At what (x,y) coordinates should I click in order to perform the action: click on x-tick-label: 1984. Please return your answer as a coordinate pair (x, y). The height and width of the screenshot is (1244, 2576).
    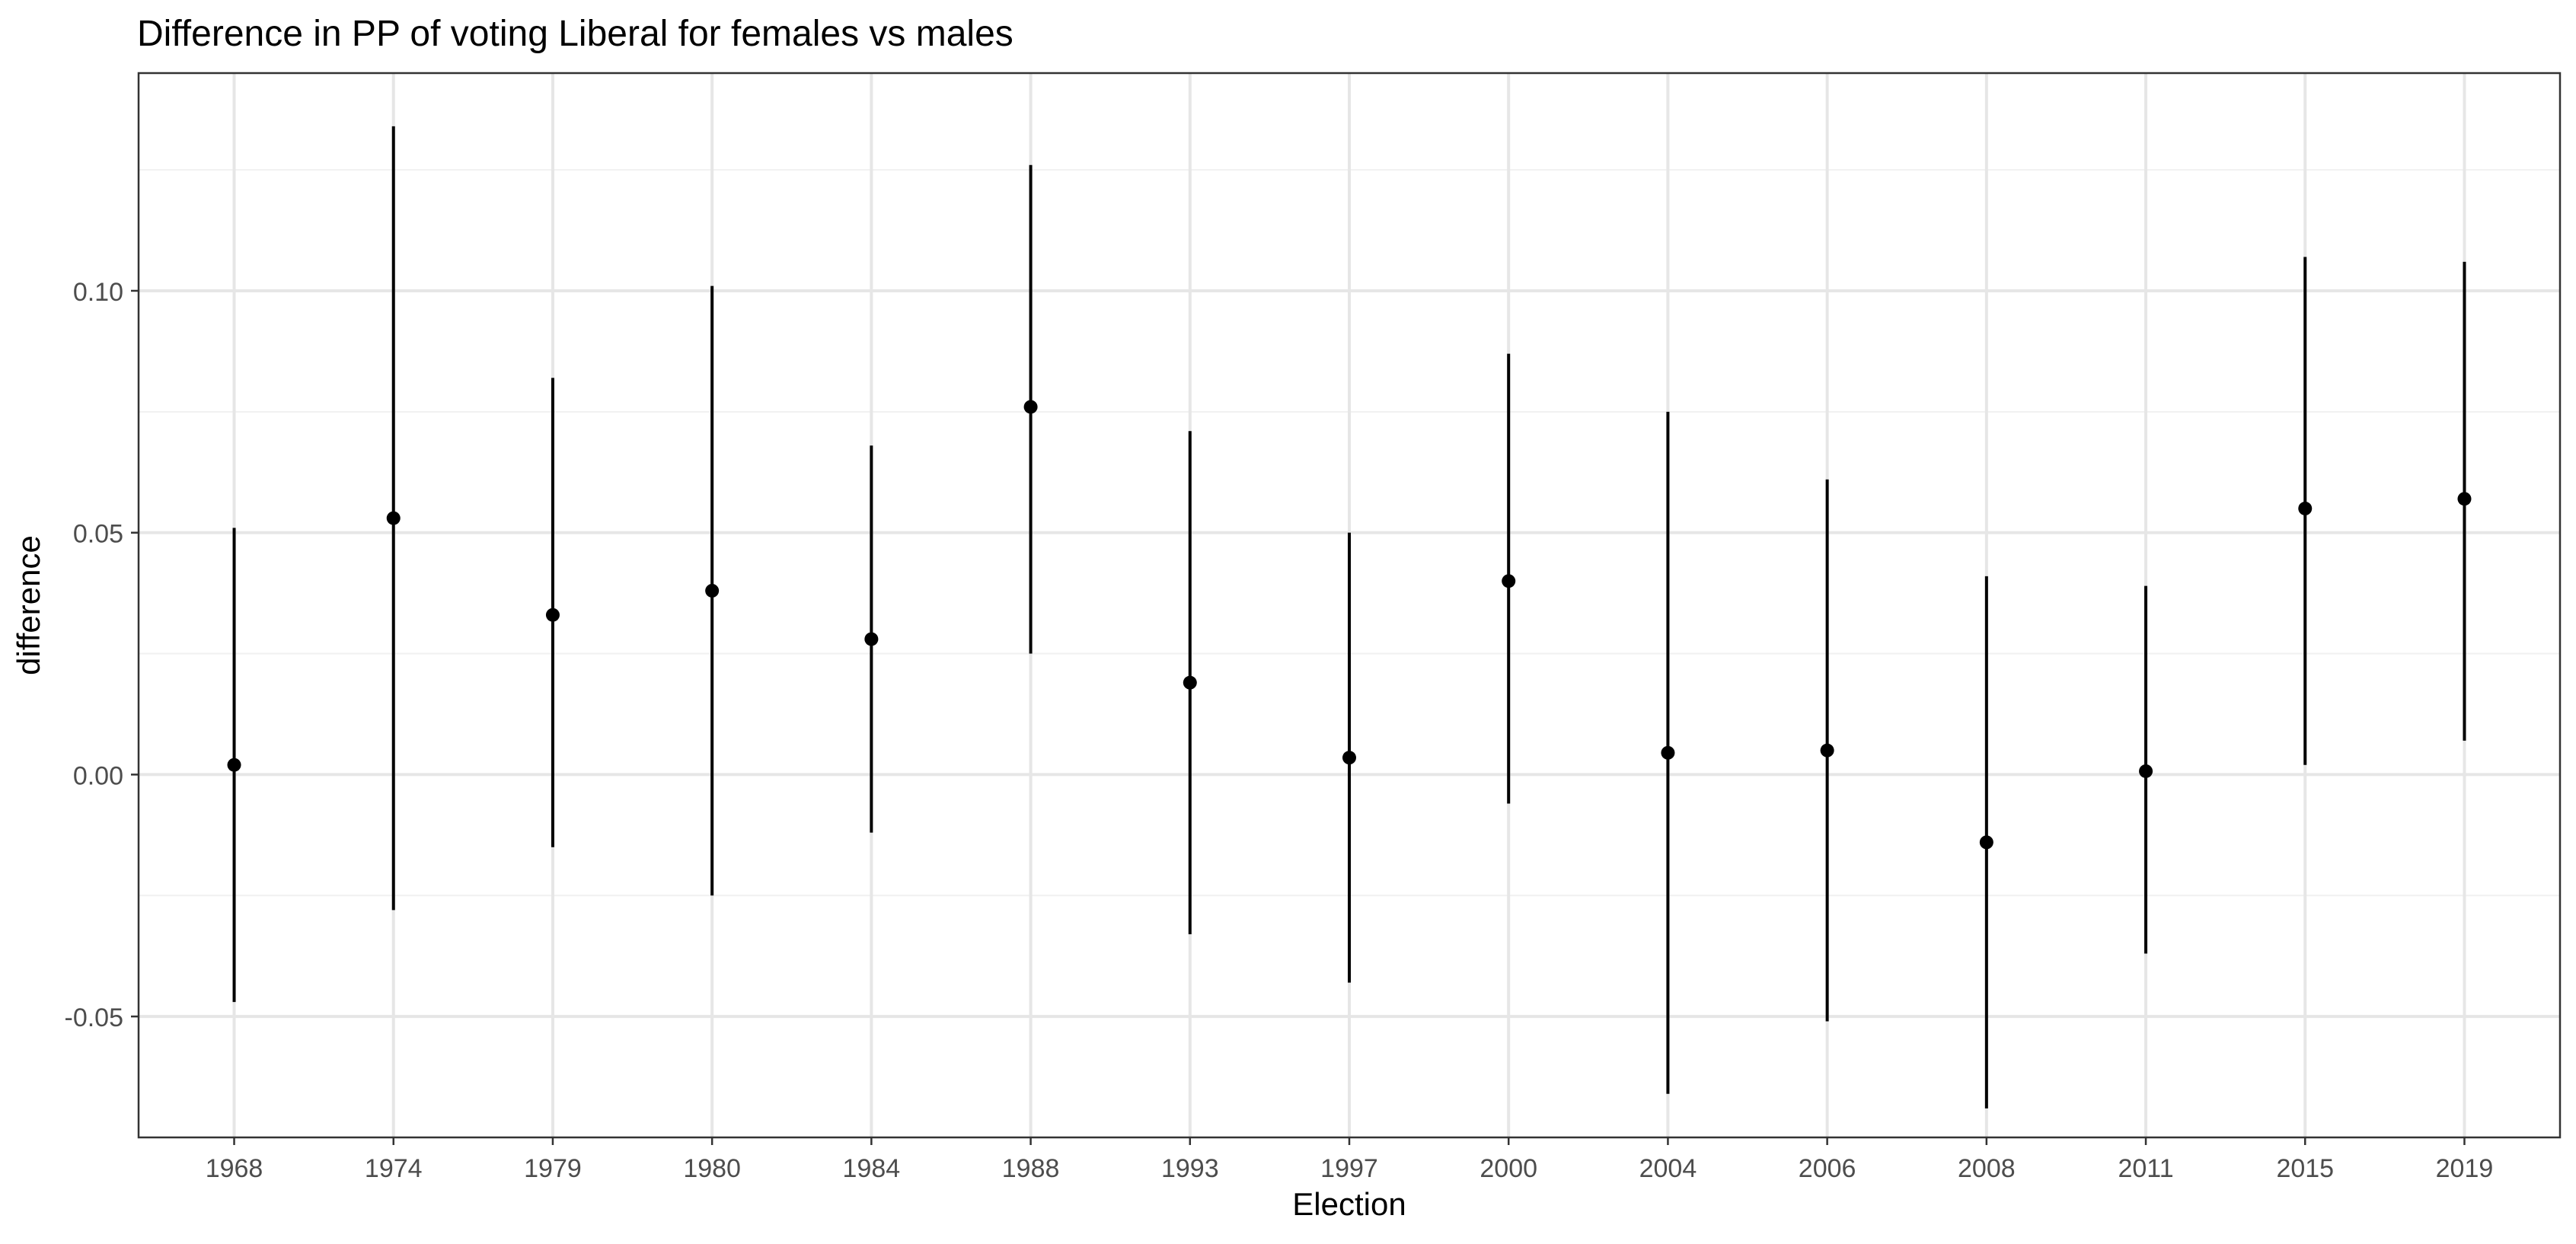
    Looking at the image, I should click on (872, 1168).